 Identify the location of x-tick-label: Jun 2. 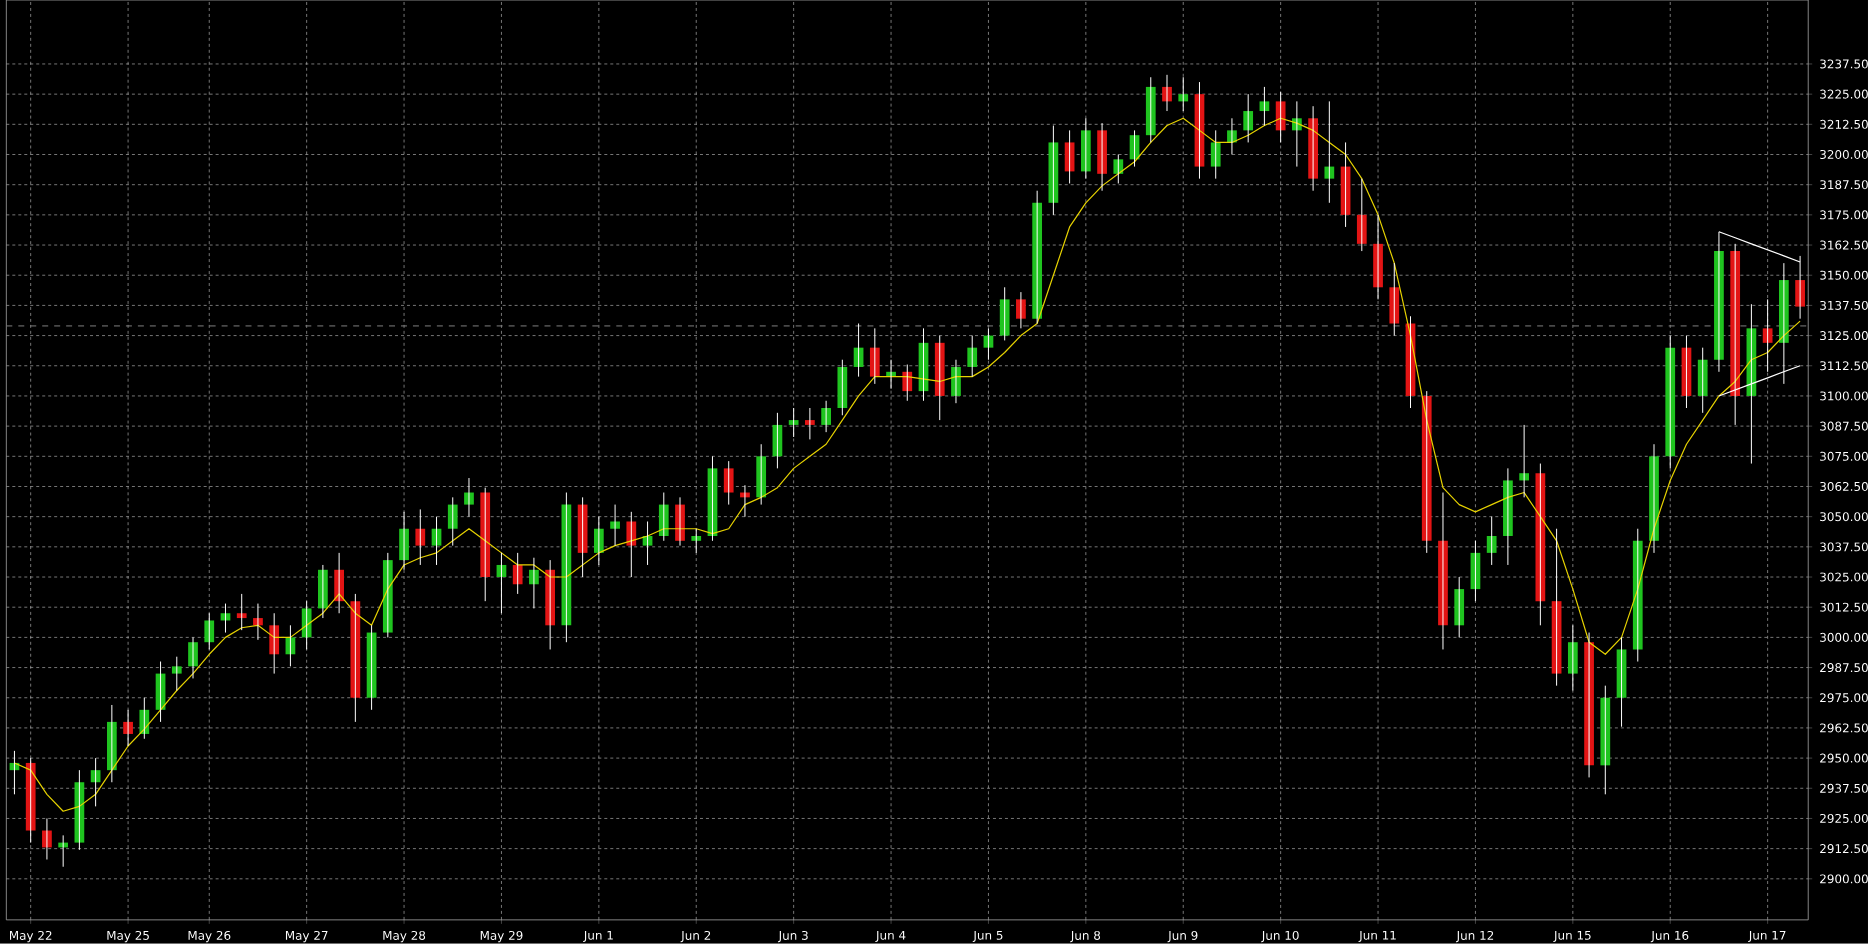
(695, 937).